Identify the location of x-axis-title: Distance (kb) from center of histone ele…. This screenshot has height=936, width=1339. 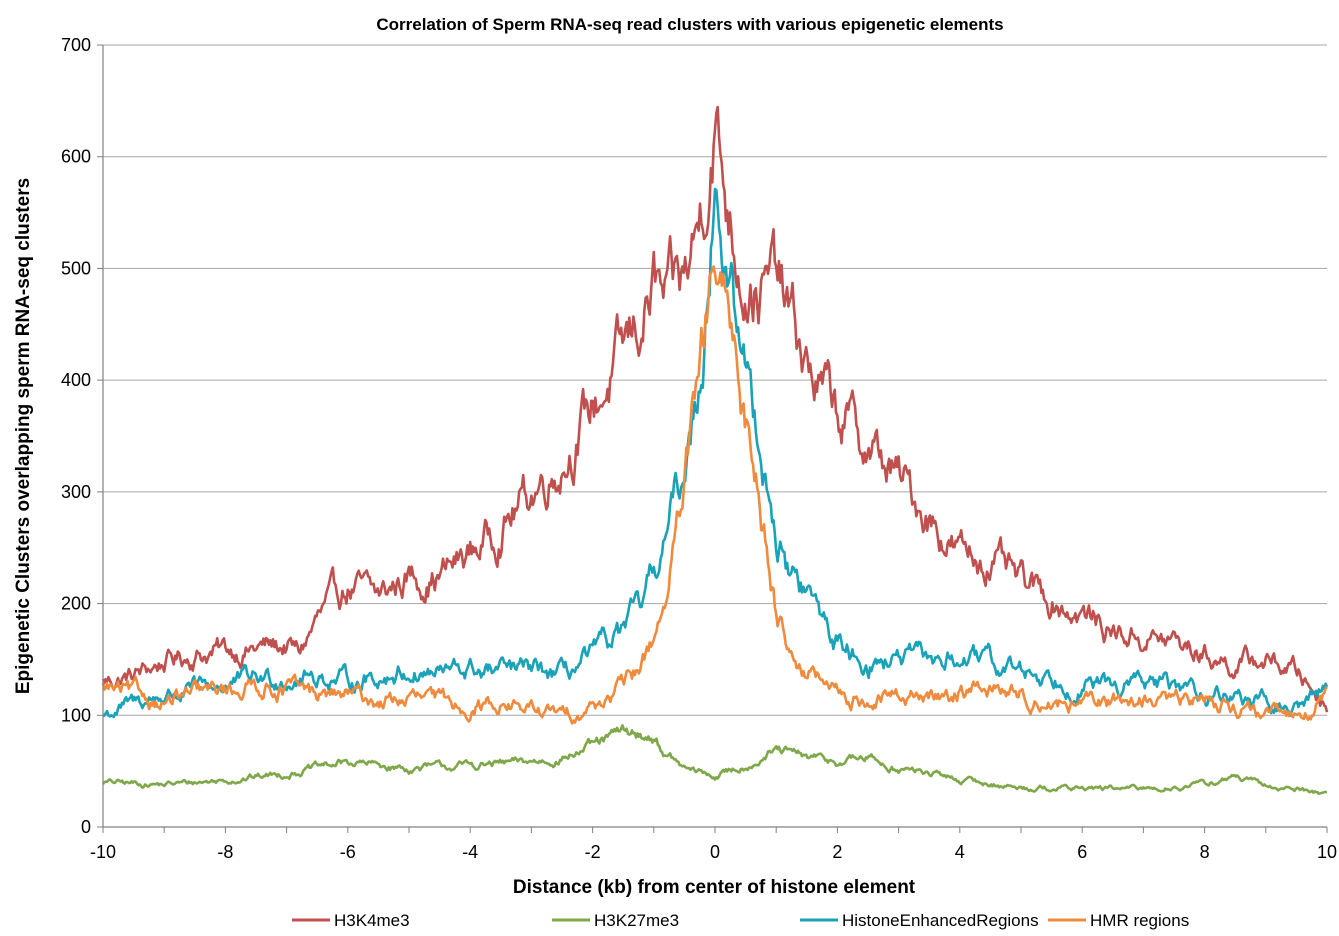
(714, 887).